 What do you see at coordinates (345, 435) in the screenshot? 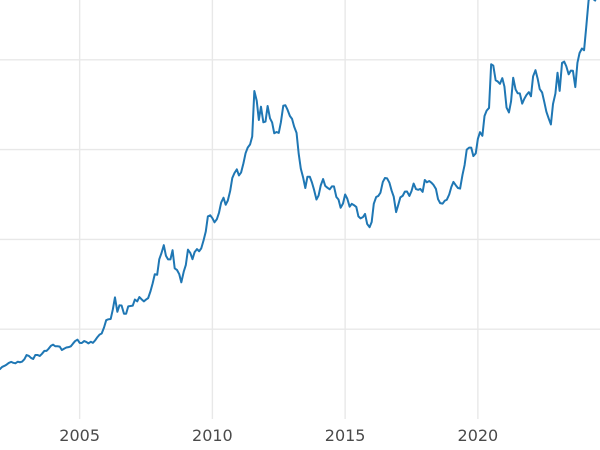
I see `x-tick-label-2015: 2015` at bounding box center [345, 435].